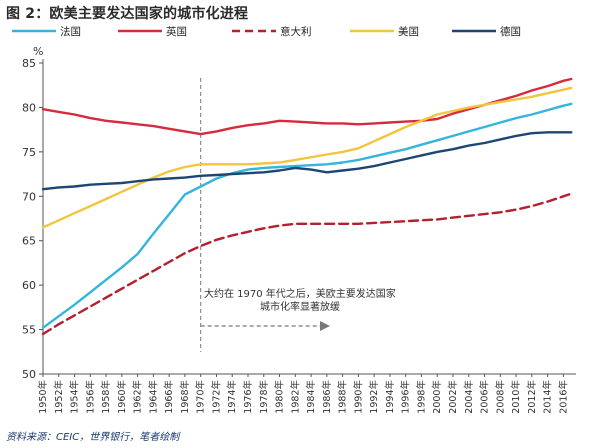 The height and width of the screenshot is (448, 598). I want to click on x-tick-label: 1998年, so click(421, 397).